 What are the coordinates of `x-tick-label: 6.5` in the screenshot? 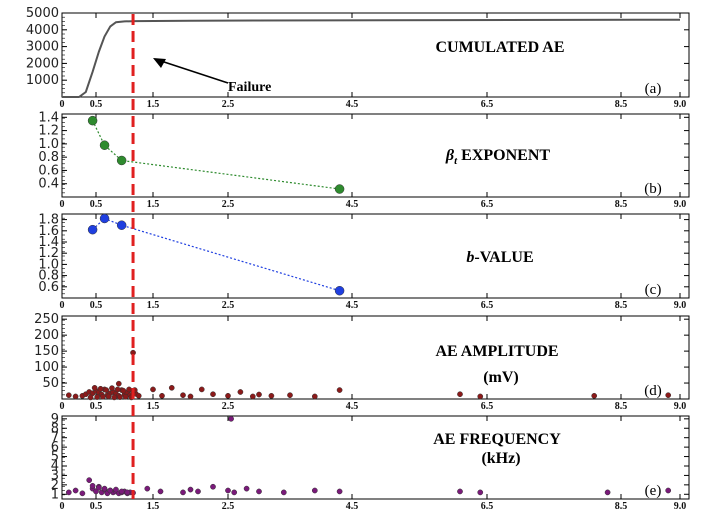 It's located at (487, 204).